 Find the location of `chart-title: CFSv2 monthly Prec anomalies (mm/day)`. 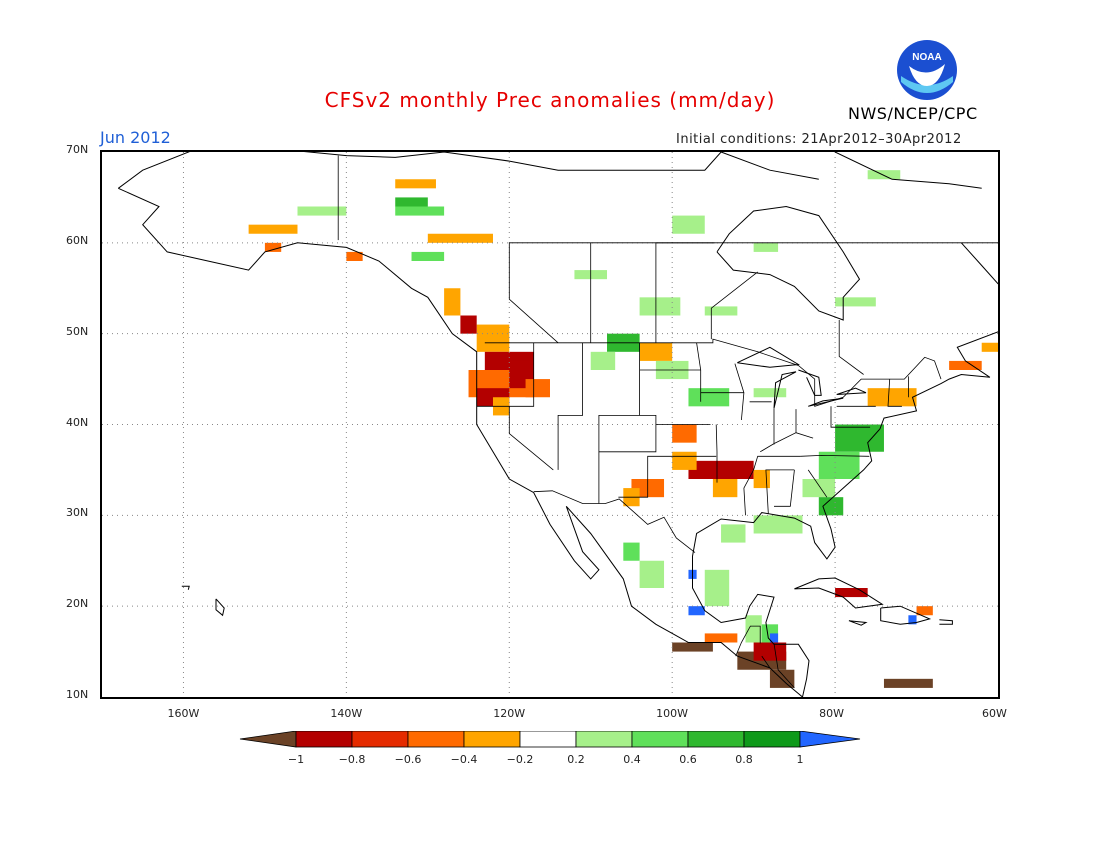

chart-title: CFSv2 monthly Prec anomalies (mm/day) is located at coordinates (550, 100).